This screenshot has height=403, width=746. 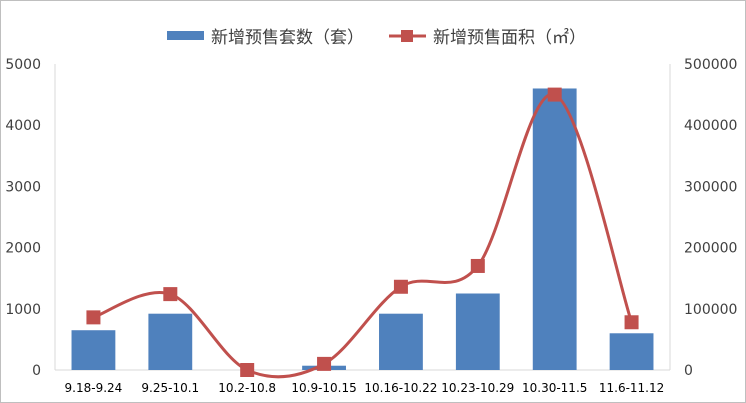 I want to click on legend-swatch-bar, so click(x=185, y=35).